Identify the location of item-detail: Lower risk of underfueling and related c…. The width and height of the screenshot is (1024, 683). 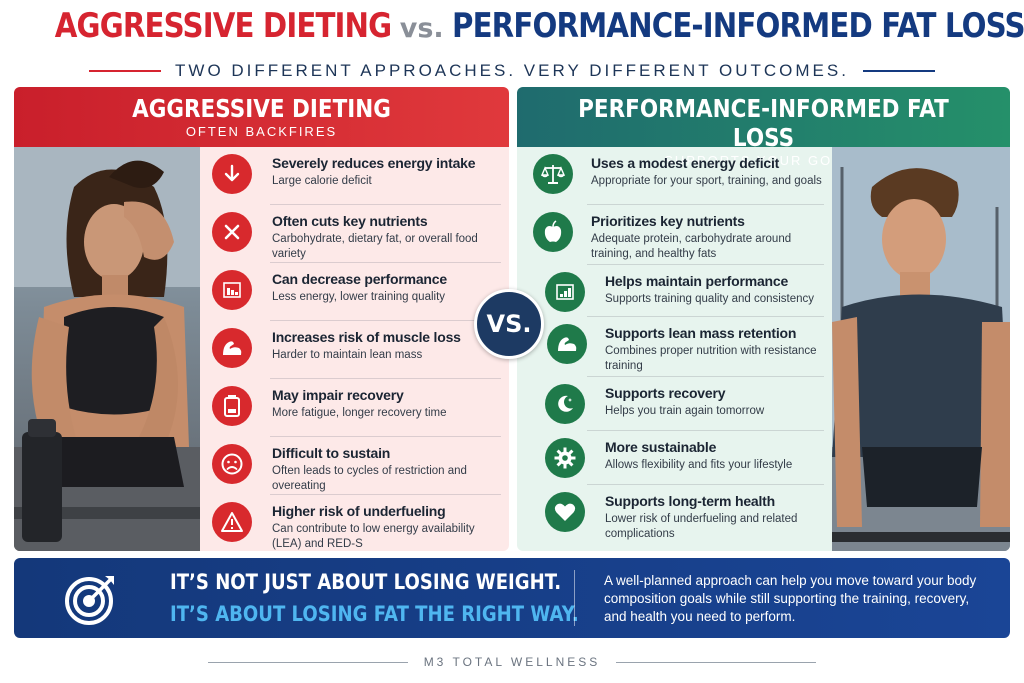
(701, 526).